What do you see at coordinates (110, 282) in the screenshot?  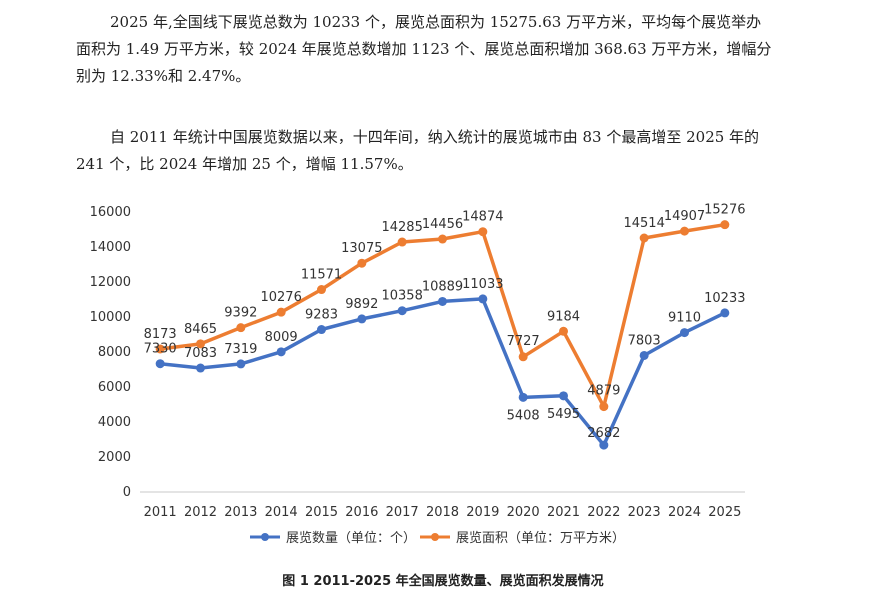 I see `y-tick-label: 12000` at bounding box center [110, 282].